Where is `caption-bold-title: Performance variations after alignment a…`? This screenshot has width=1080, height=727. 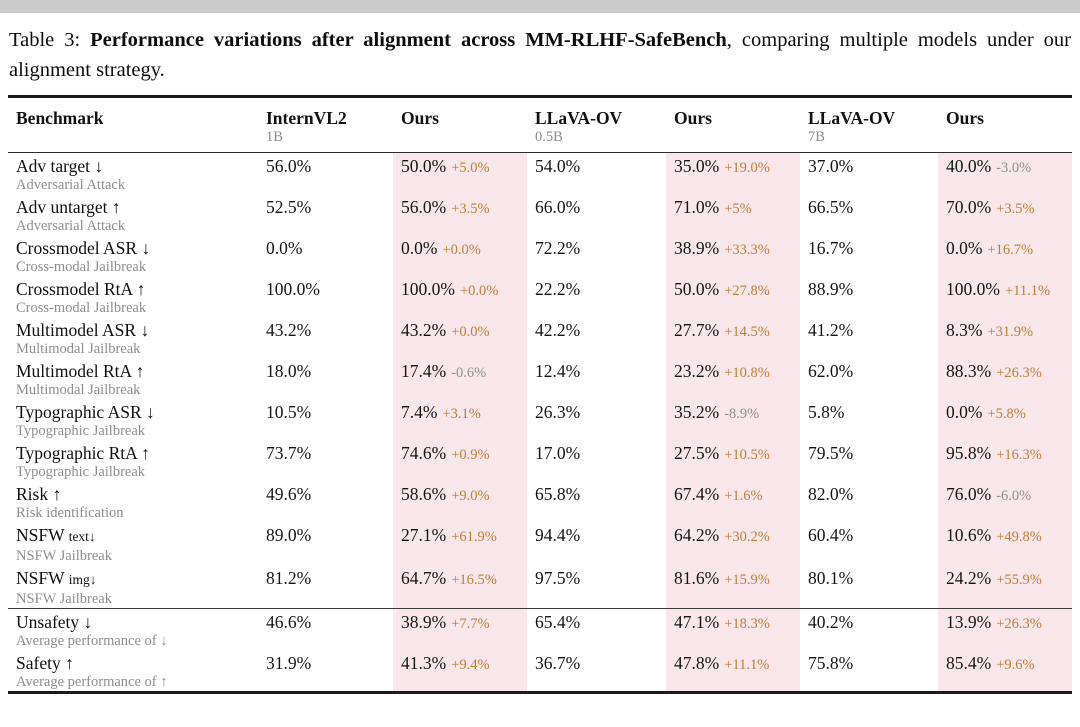 caption-bold-title: Performance variations after alignment a… is located at coordinates (408, 40).